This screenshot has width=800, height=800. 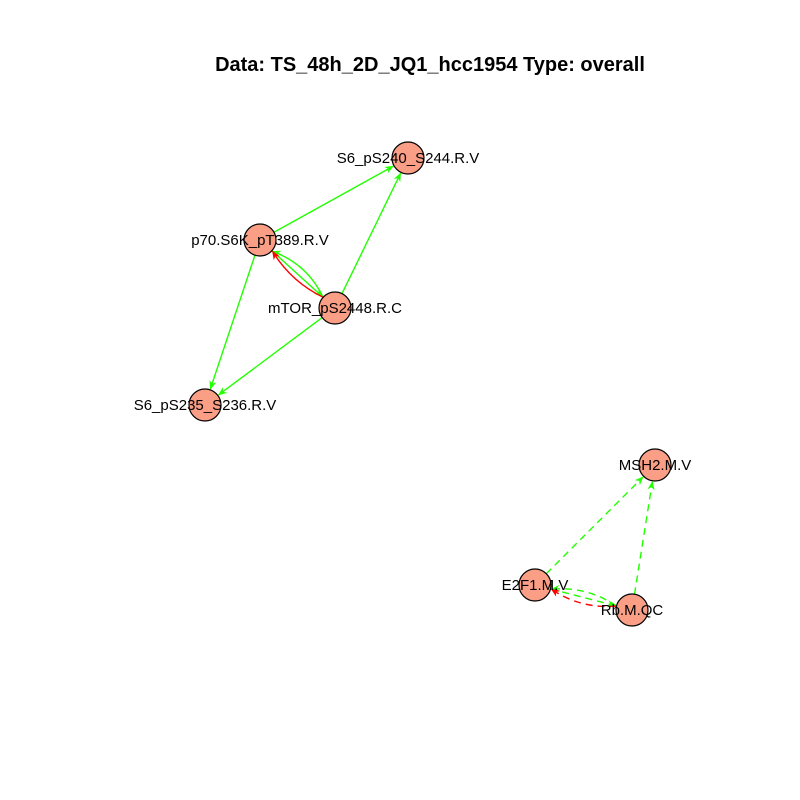 I want to click on node-label-p70: p70.S6K_pT389.R.V, so click(x=260, y=240).